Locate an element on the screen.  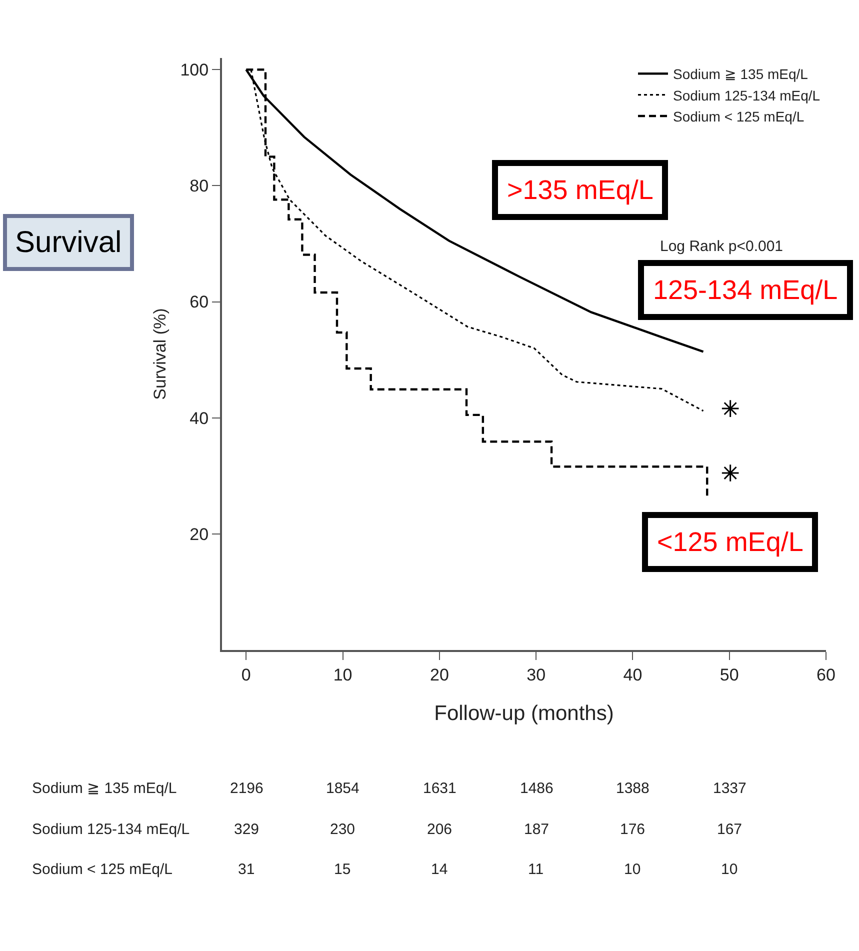
x-tick-label: 0 is located at coordinates (246, 674).